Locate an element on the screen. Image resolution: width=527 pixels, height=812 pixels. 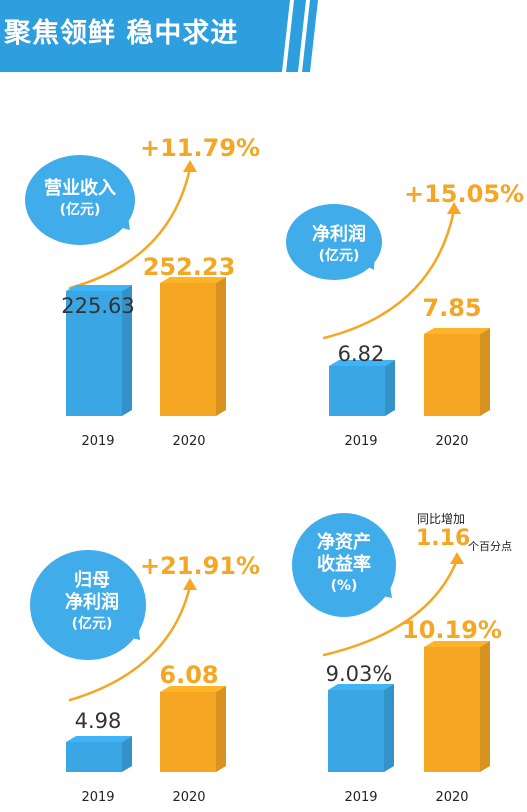
revenue-bar-2019-side is located at coordinates (127, 350).